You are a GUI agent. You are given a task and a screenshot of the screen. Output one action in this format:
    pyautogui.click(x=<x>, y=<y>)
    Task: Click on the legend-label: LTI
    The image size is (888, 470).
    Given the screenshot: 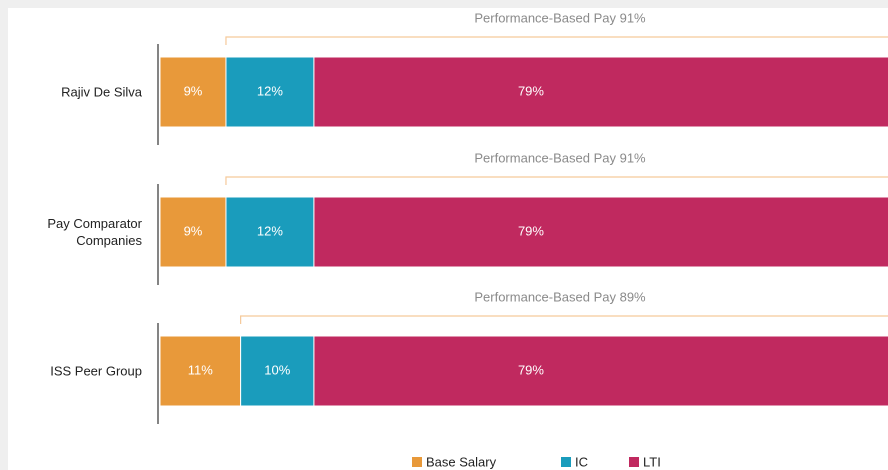 What is the action you would take?
    pyautogui.click(x=652, y=461)
    